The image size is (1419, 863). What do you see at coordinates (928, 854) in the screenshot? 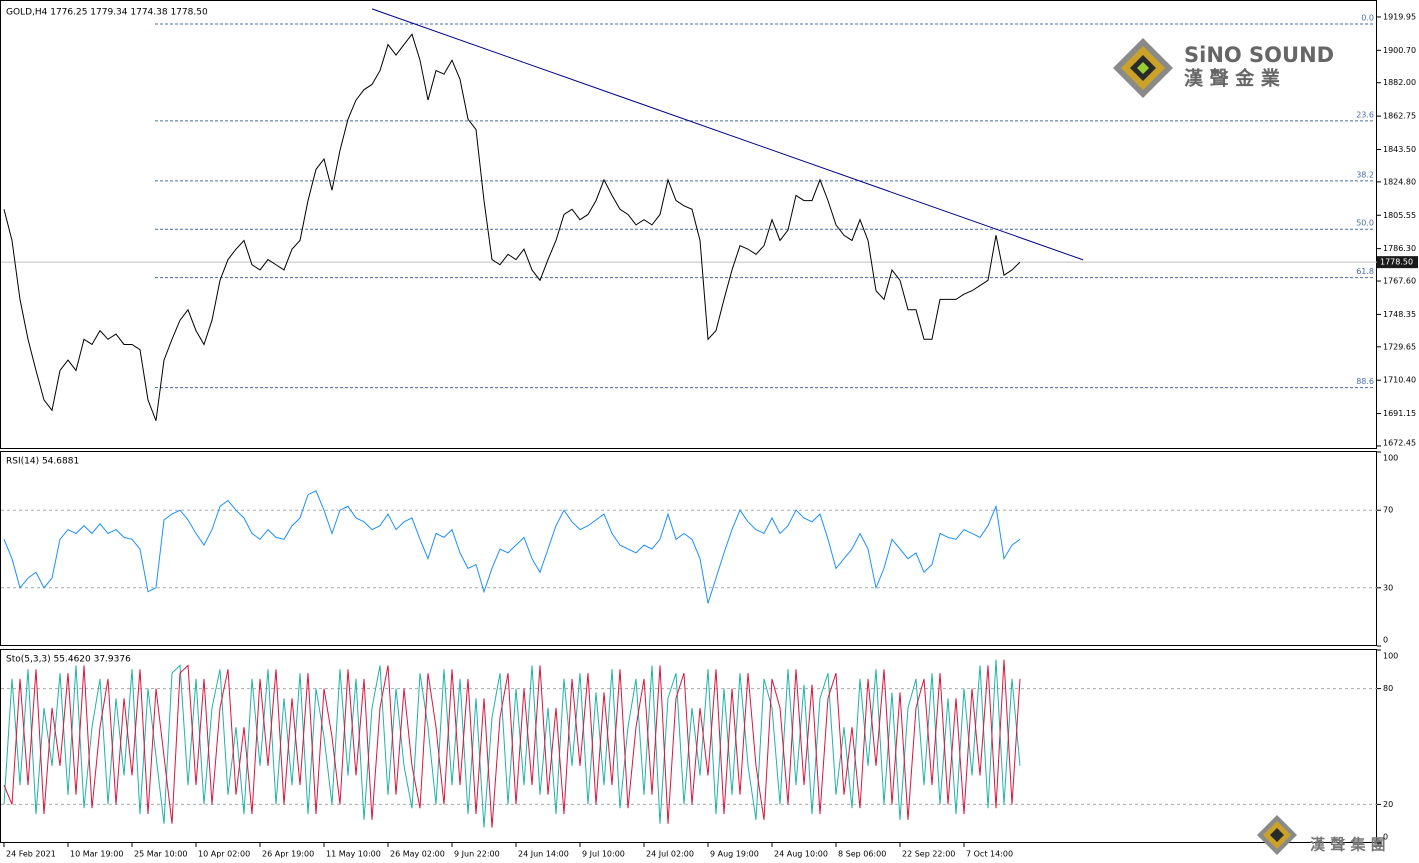
I see `x-tick-label: 22 Sep 22:00` at bounding box center [928, 854].